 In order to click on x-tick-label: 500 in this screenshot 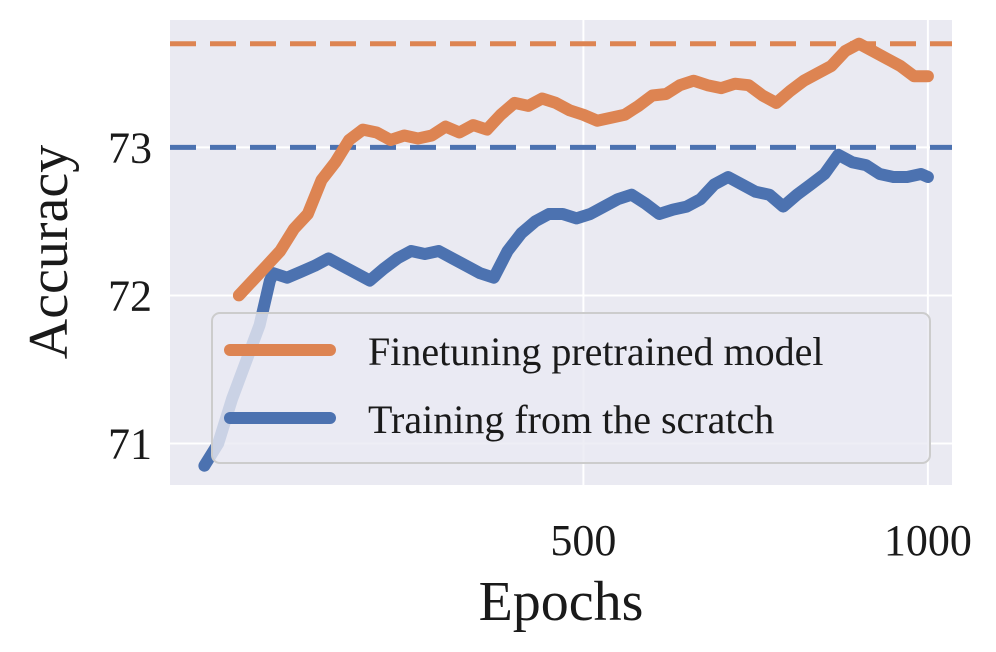, I will do `click(583, 540)`.